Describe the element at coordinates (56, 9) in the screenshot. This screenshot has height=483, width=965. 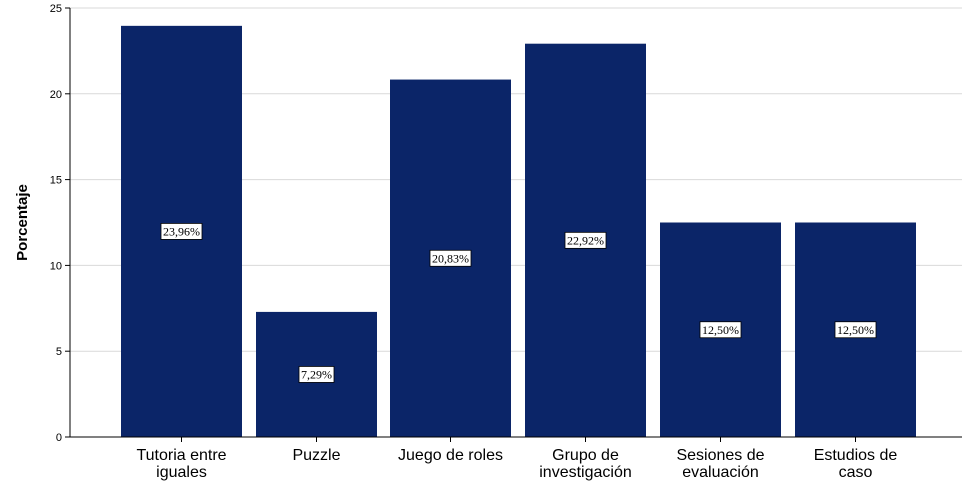
I see `y-tick-label: 25` at that location.